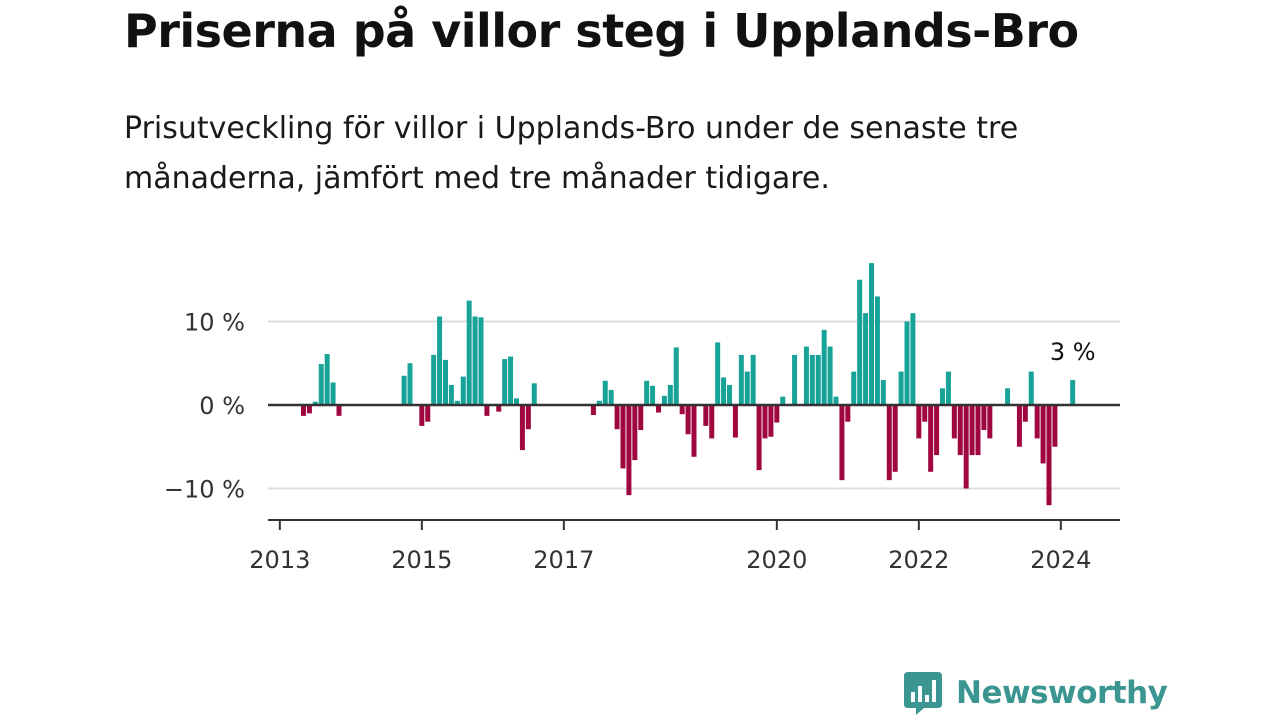 This screenshot has width=1280, height=720. I want to click on x-axis-ticks: 2013 2015 2017 2020 2022 2024, so click(670, 547).